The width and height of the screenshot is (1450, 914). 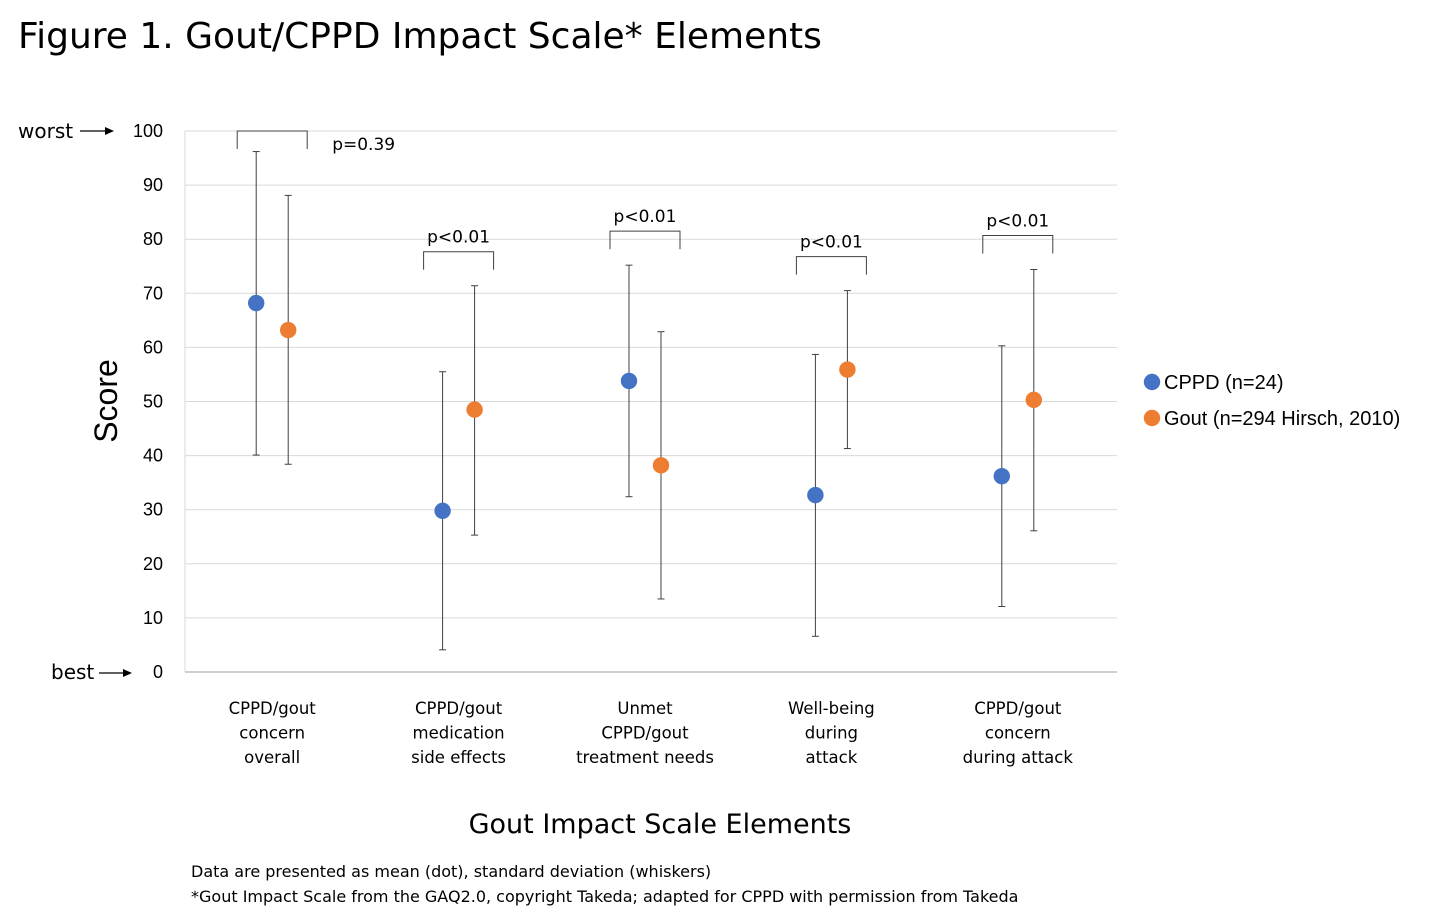 I want to click on y-tick-label: 50, so click(x=153, y=402).